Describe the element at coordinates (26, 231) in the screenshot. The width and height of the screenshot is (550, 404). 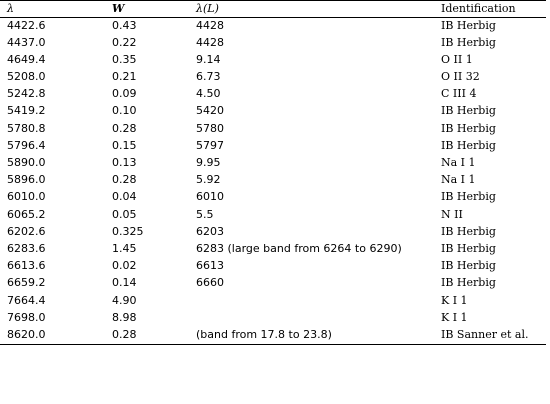
I see `cell-lambda: 6202.6` at that location.